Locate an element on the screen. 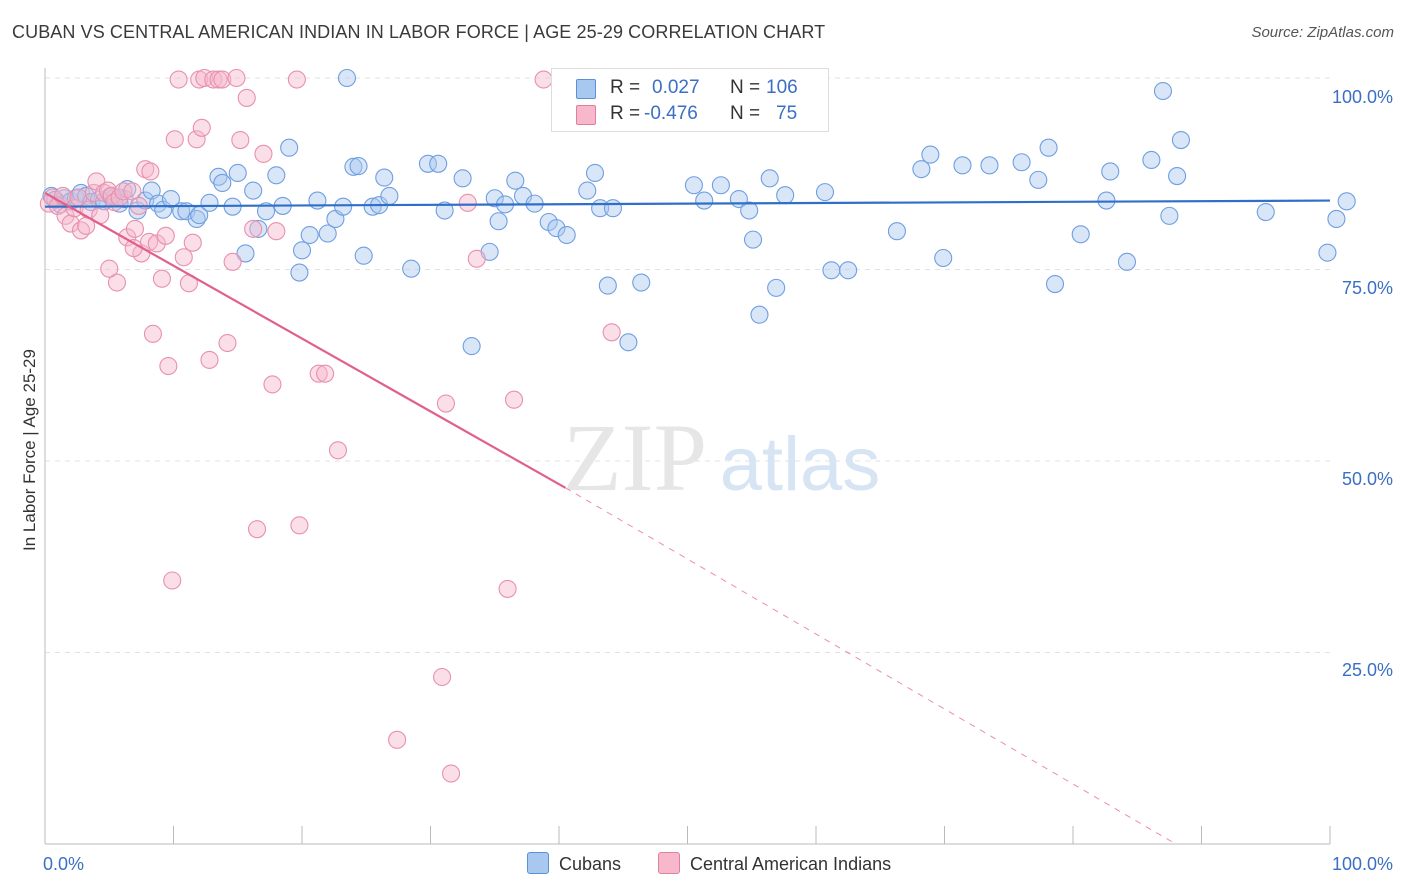  legend-label: Cubans is located at coordinates (590, 864).